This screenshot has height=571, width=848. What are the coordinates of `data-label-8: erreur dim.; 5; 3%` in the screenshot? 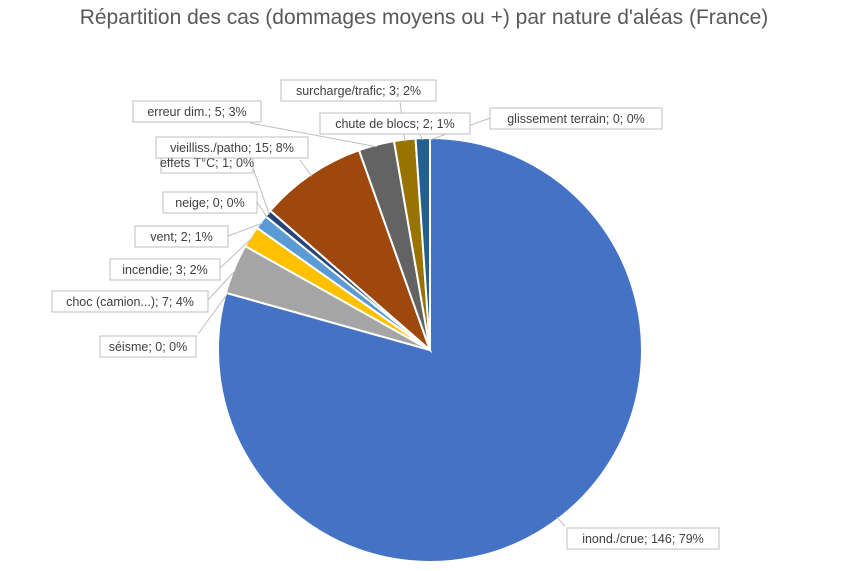 It's located at (196, 112).